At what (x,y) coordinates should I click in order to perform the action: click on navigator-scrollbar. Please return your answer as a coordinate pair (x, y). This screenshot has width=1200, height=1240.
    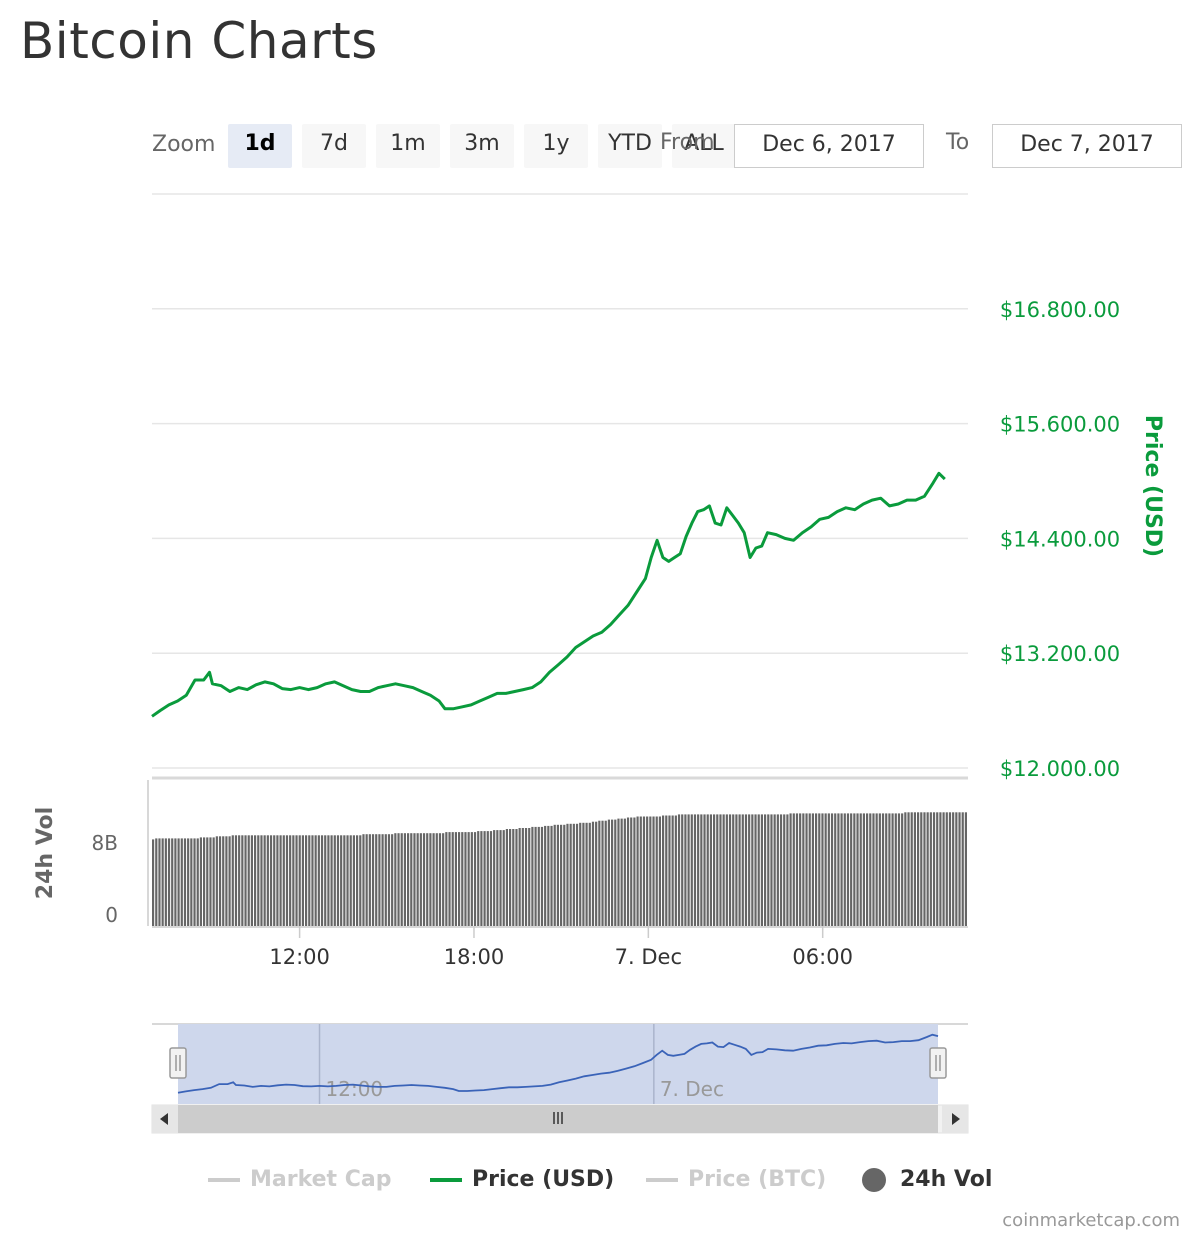
    Looking at the image, I should click on (560, 1119).